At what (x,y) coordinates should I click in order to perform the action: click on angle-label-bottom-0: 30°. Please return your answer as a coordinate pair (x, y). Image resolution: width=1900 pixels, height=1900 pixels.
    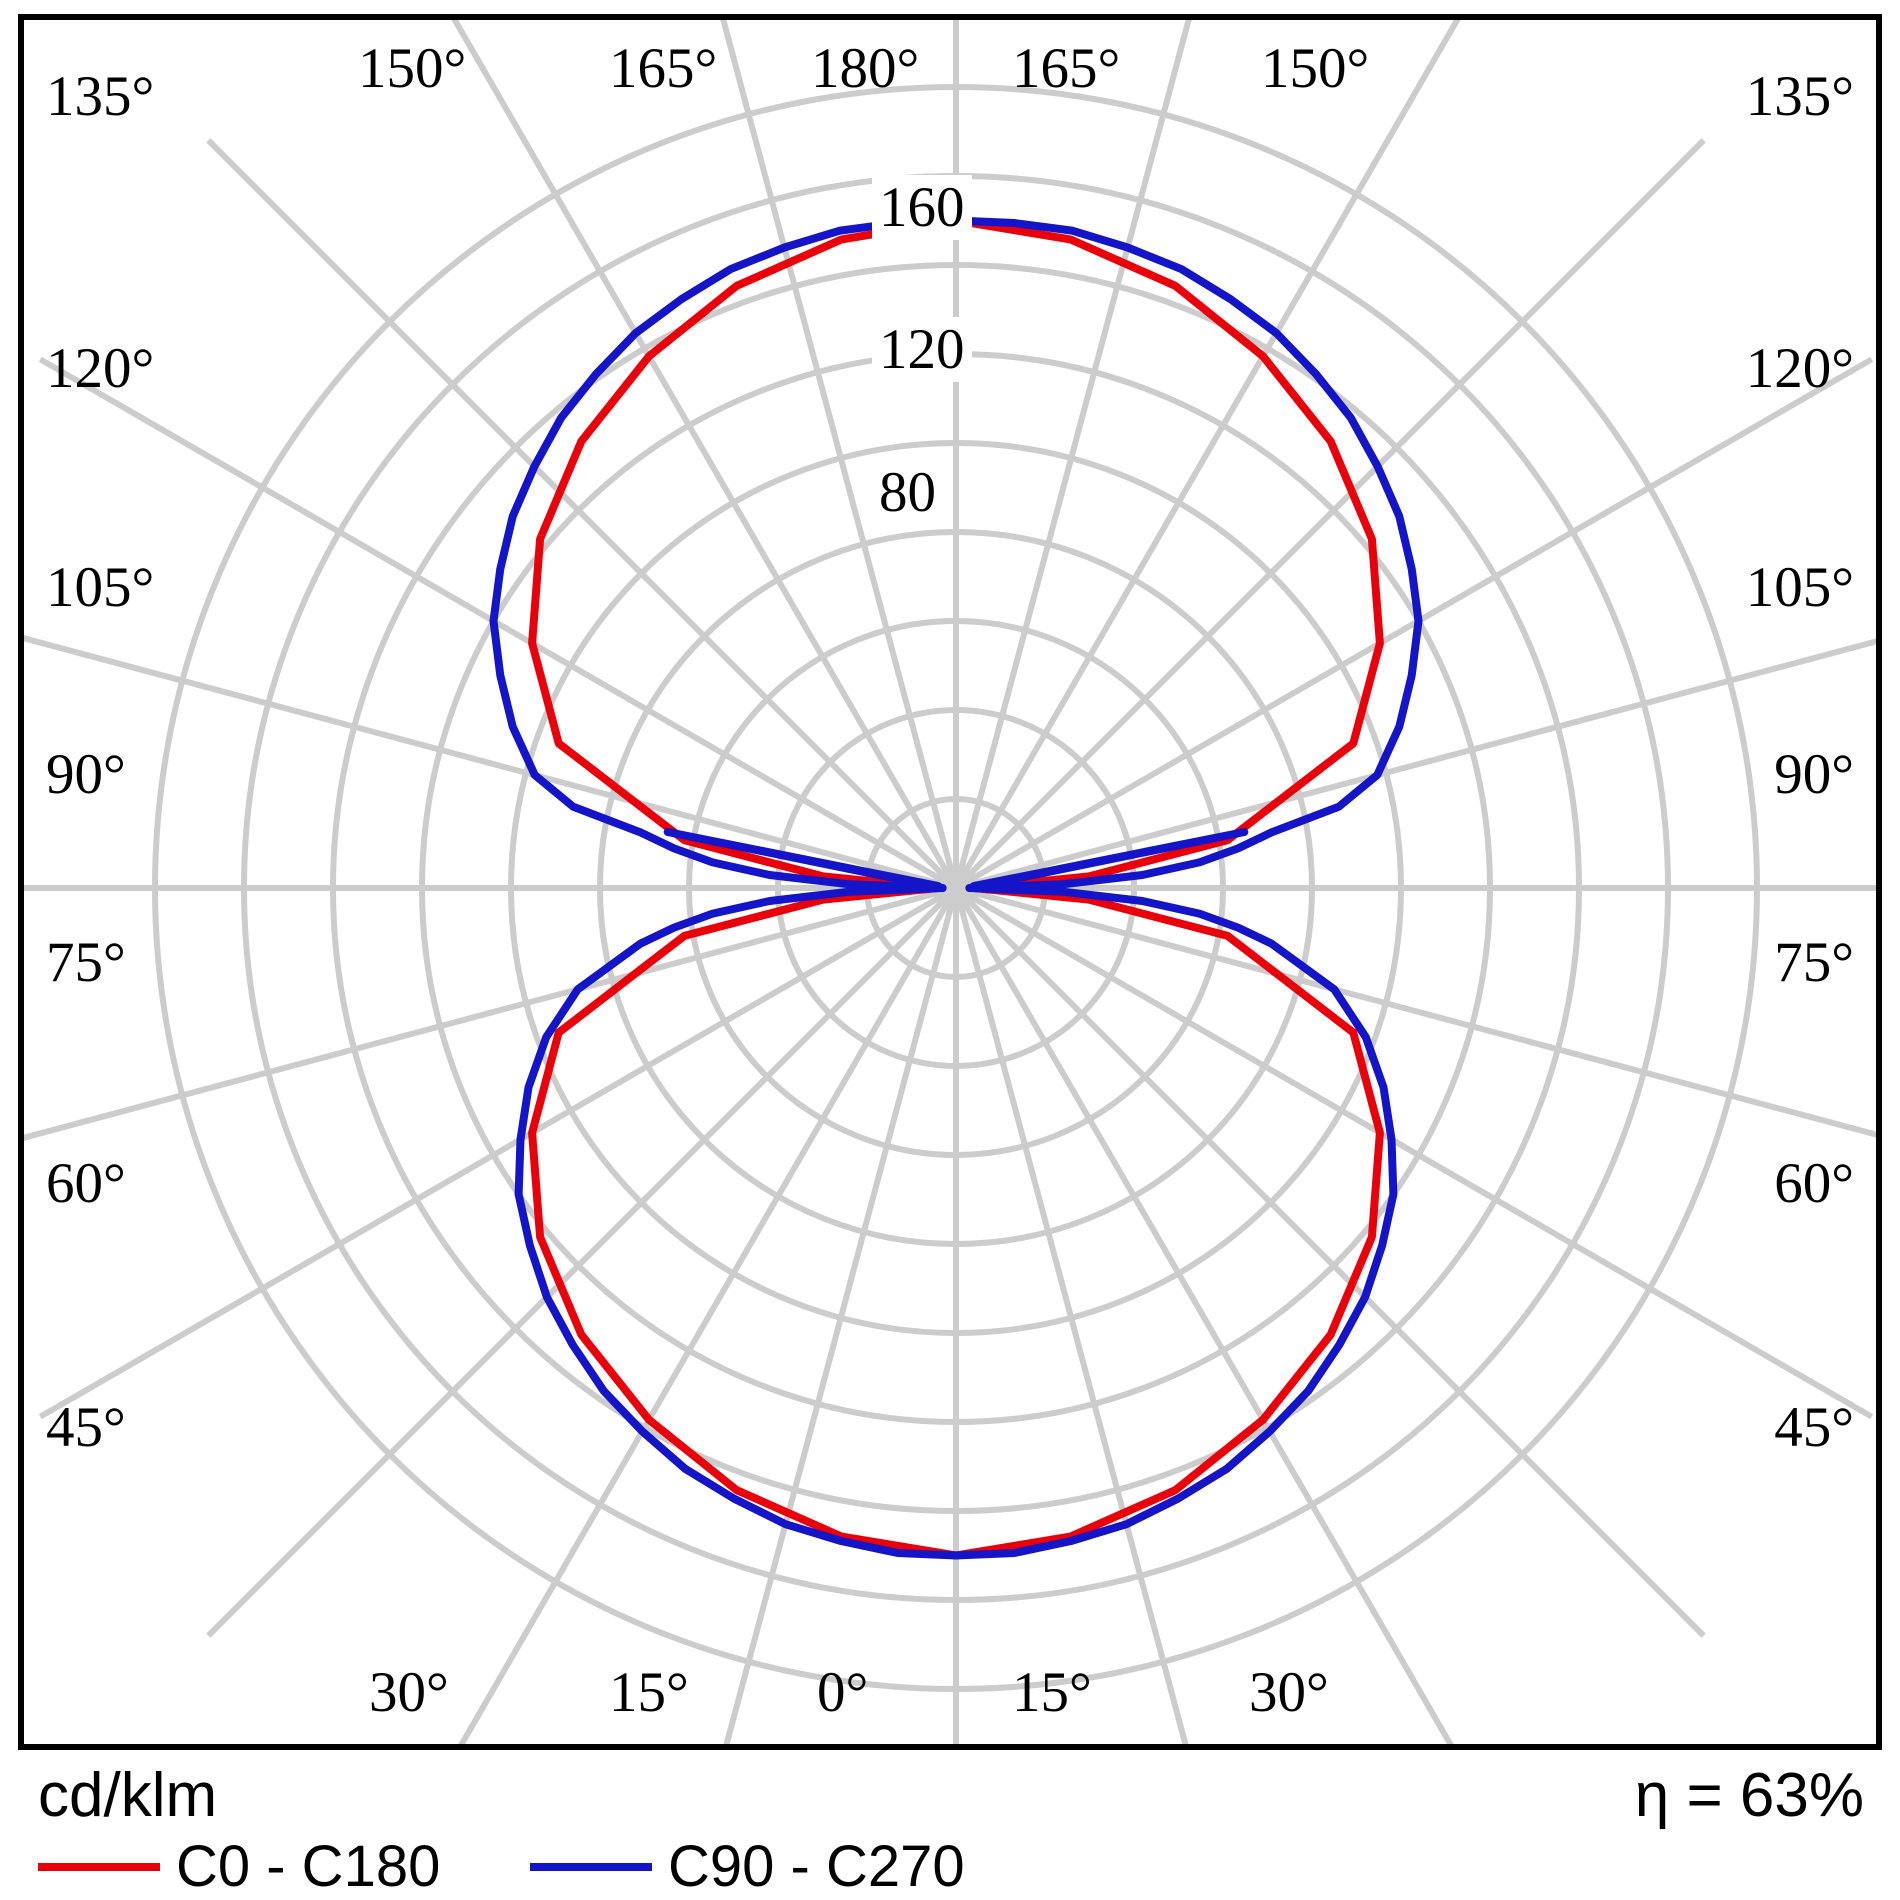
    Looking at the image, I should click on (409, 1692).